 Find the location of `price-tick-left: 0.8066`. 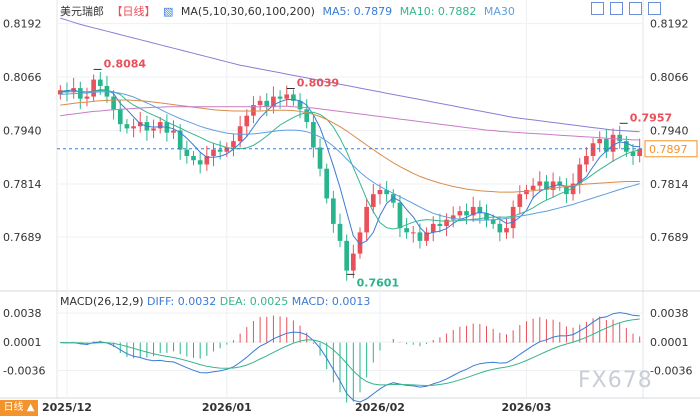

price-tick-left: 0.8066 is located at coordinates (22, 77).